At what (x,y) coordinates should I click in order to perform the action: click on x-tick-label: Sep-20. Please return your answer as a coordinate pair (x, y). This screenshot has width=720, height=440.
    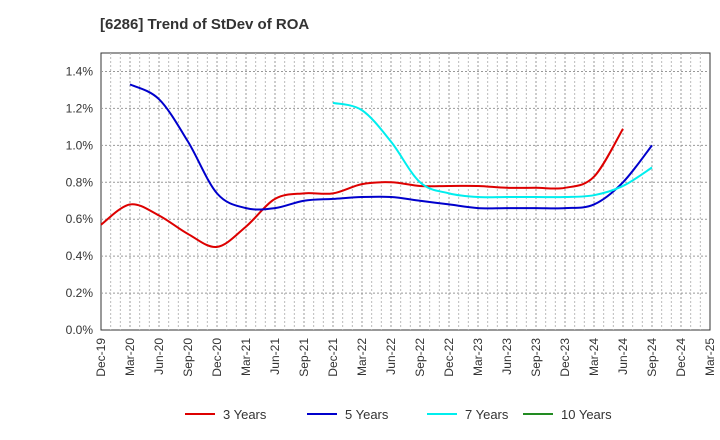
    Looking at the image, I should click on (188, 357).